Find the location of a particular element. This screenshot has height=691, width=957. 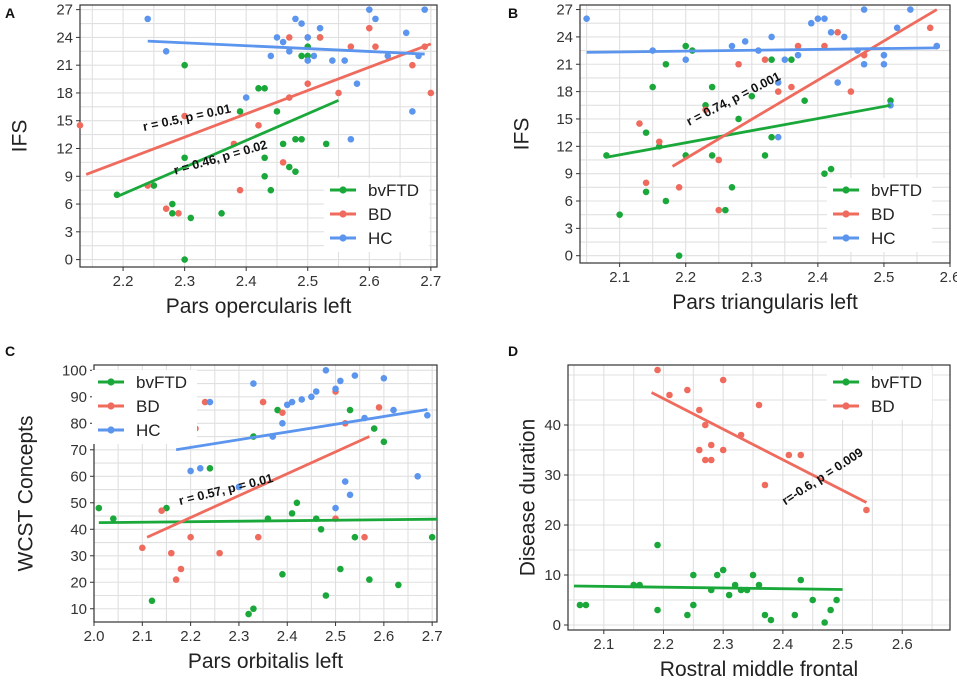

x-tick-label: 2.3 is located at coordinates (723, 644).